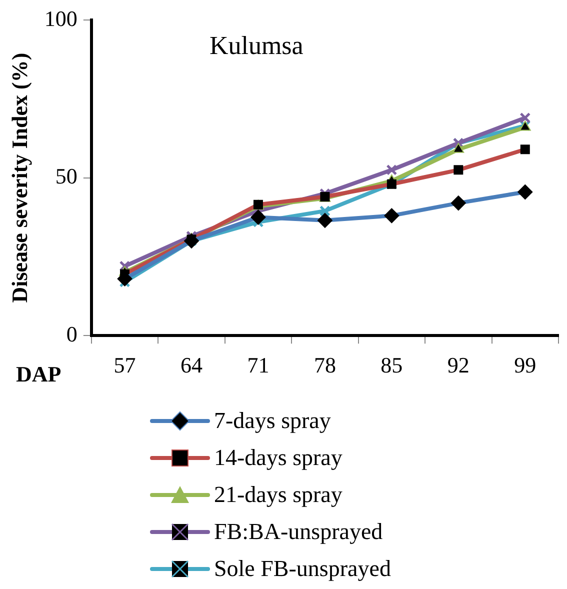 The image size is (567, 589). What do you see at coordinates (258, 365) in the screenshot?
I see `x-tick-label: 71` at bounding box center [258, 365].